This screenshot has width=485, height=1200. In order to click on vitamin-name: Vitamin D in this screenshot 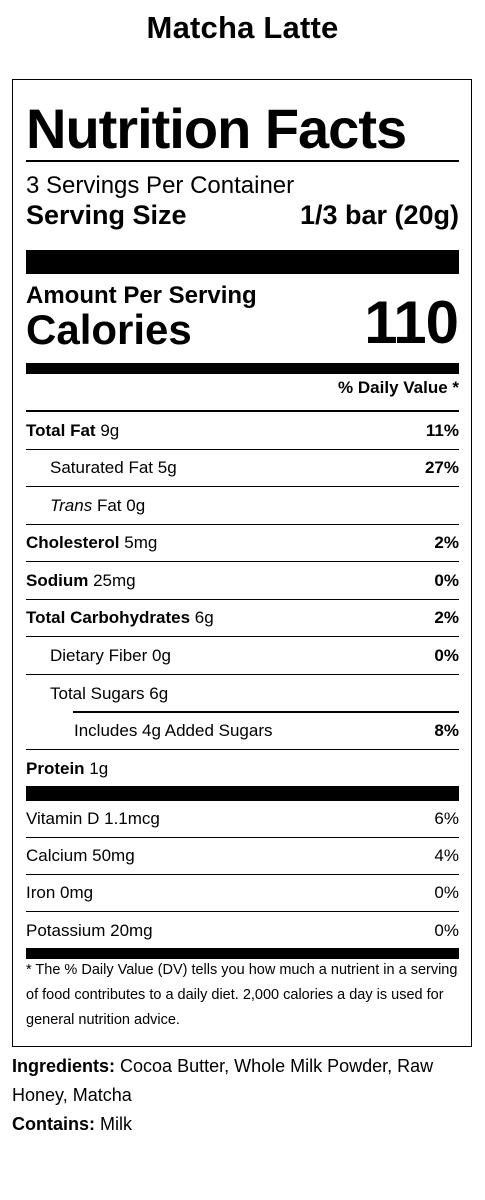, I will do `click(63, 818)`.